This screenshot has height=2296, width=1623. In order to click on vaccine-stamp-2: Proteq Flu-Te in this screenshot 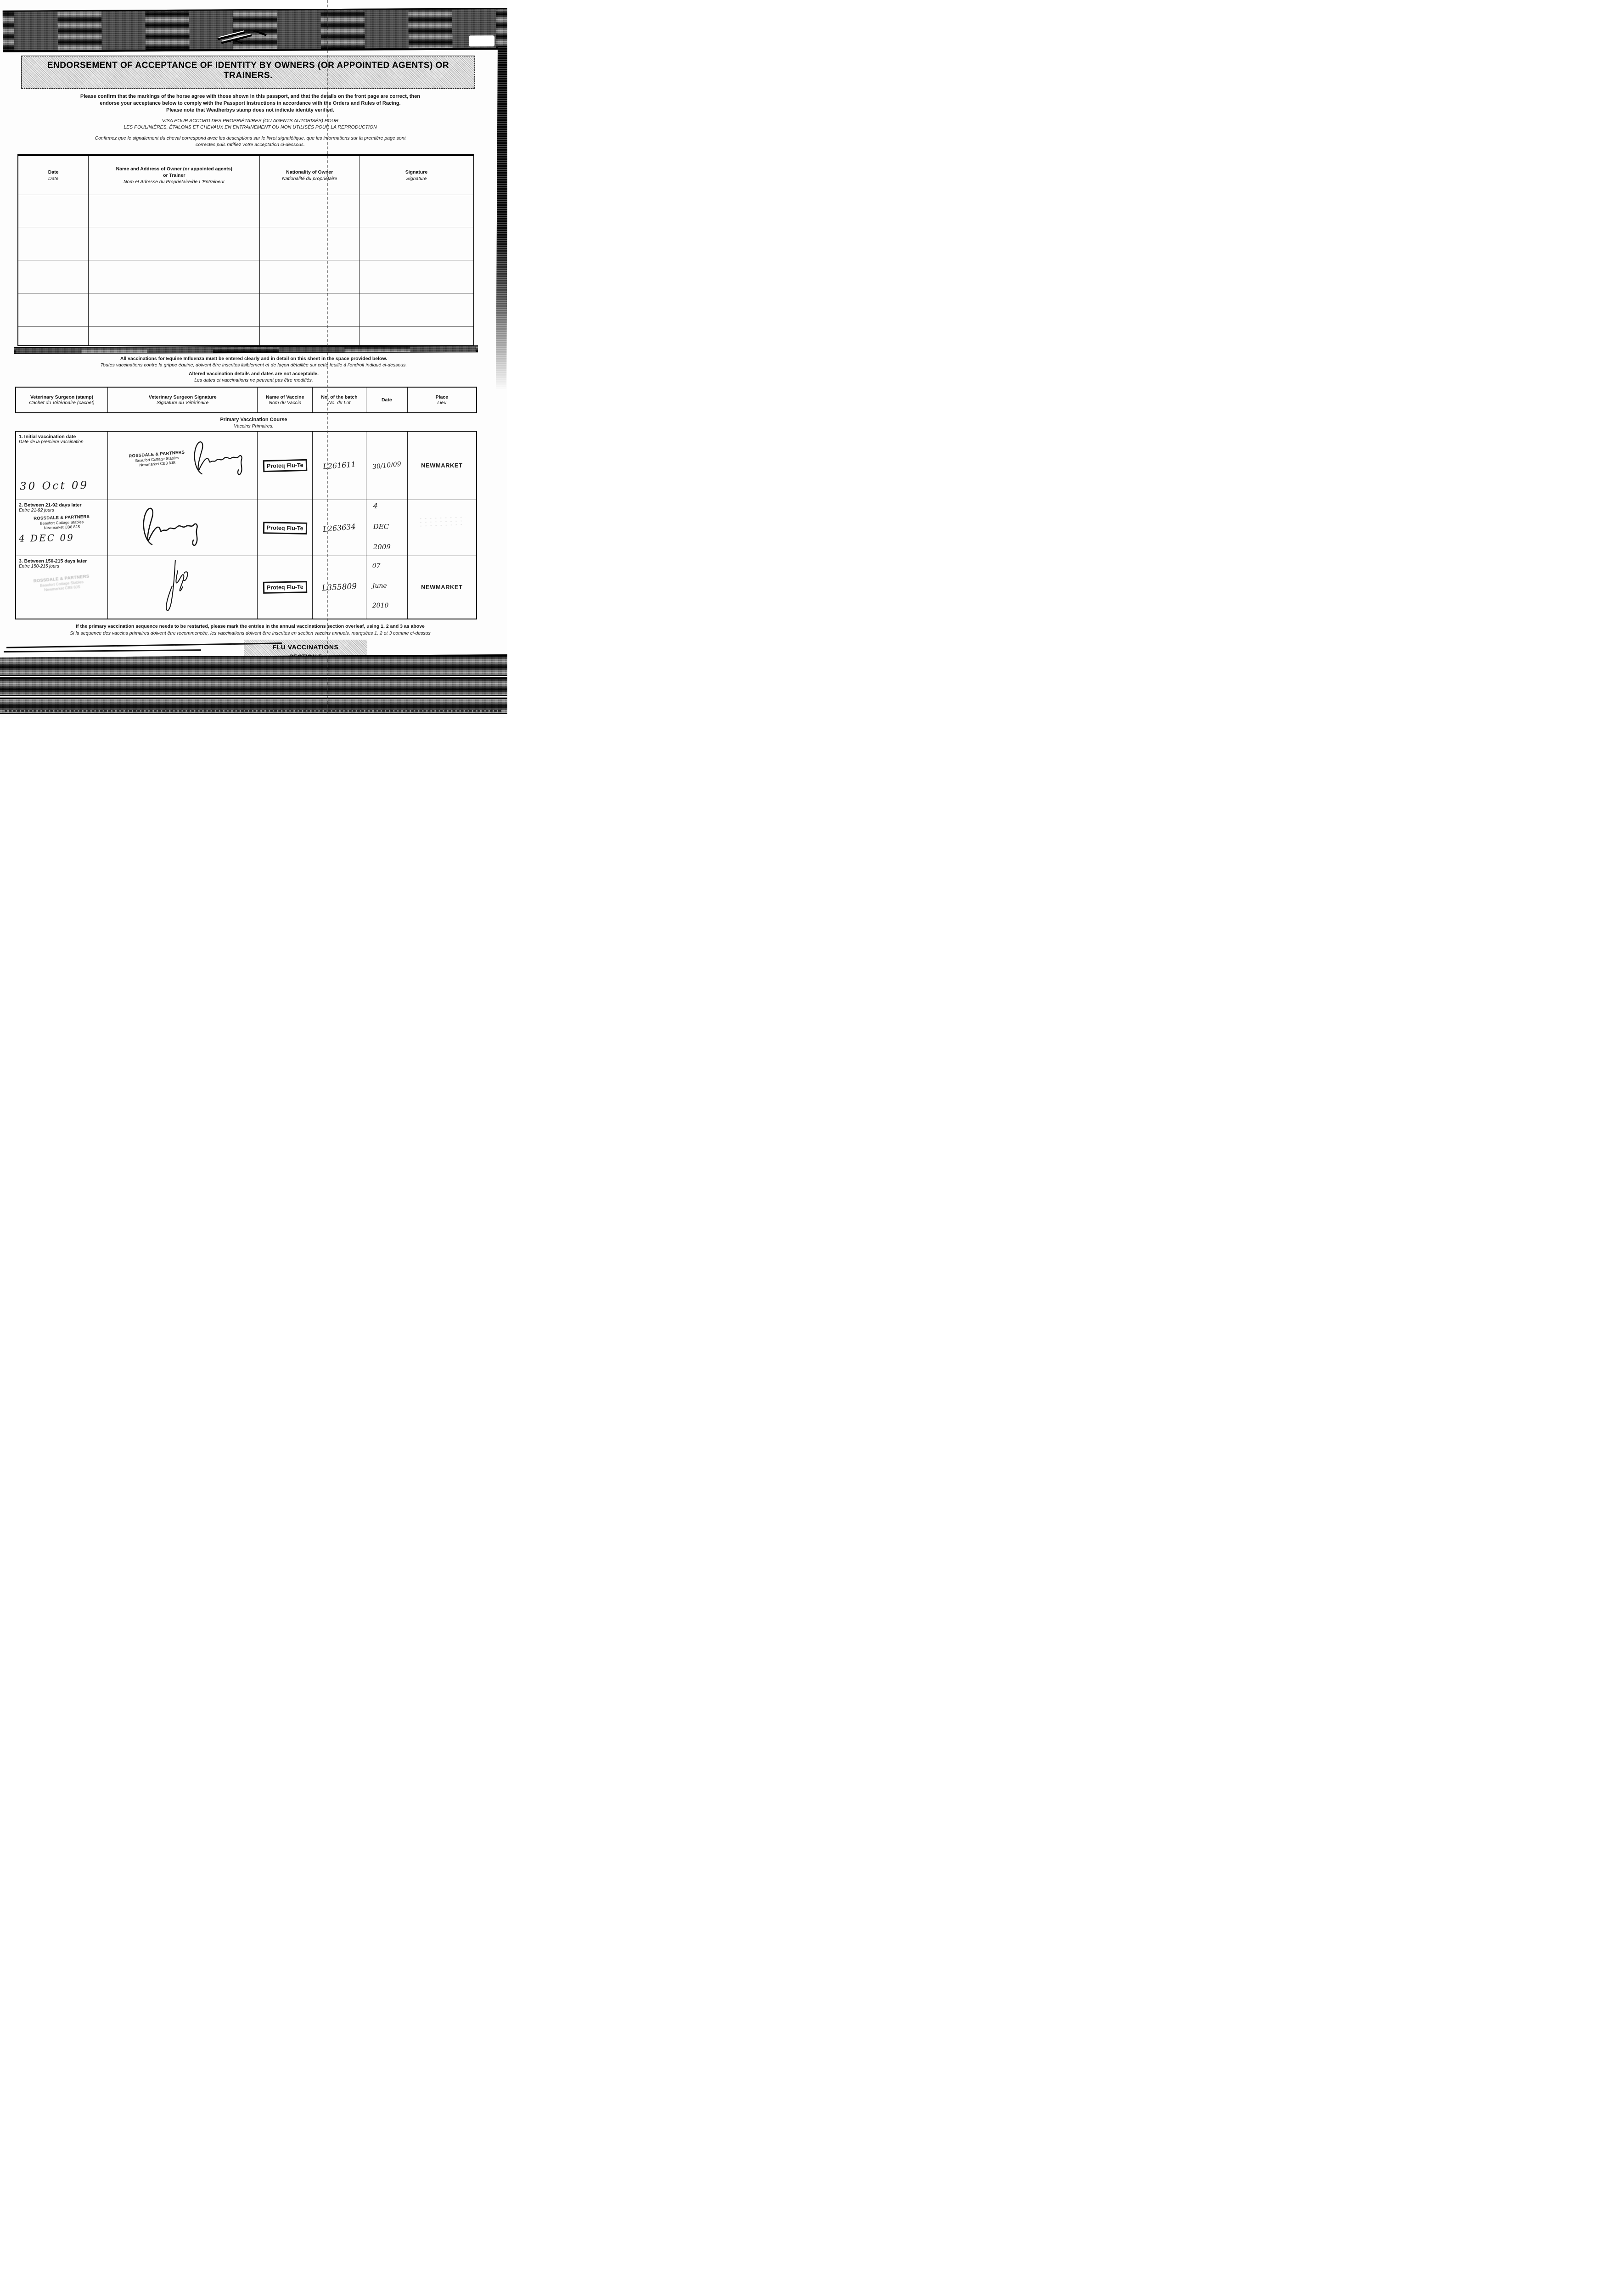, I will do `click(285, 528)`.